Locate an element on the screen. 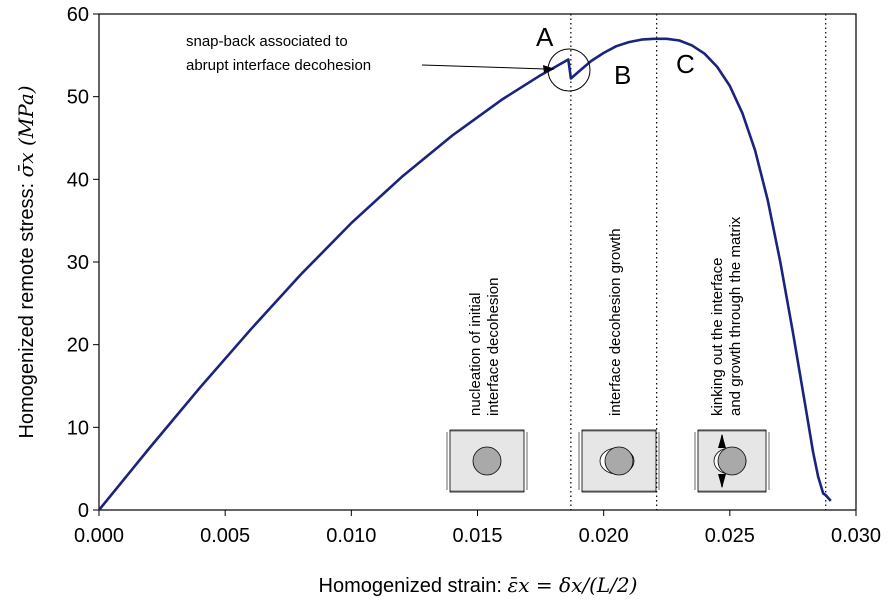  phase2-label-line1: interface decohesion growth is located at coordinates (615, 322).